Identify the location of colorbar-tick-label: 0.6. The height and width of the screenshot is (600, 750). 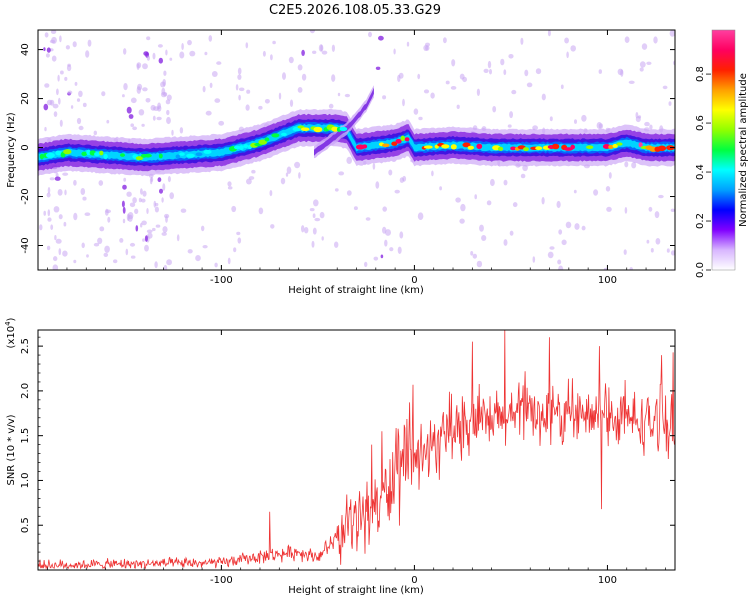
(700, 123).